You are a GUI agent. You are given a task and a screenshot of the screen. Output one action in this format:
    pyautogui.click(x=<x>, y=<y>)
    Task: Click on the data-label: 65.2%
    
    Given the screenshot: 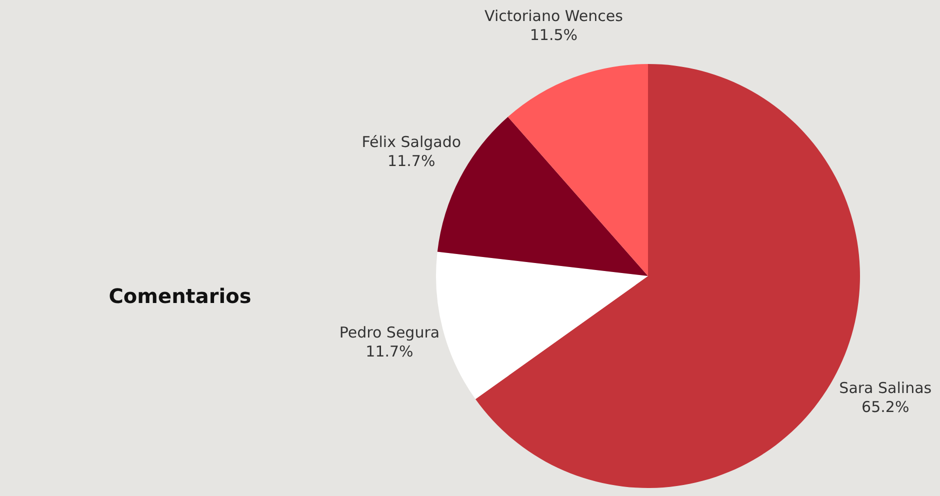 What is the action you would take?
    pyautogui.click(x=886, y=407)
    